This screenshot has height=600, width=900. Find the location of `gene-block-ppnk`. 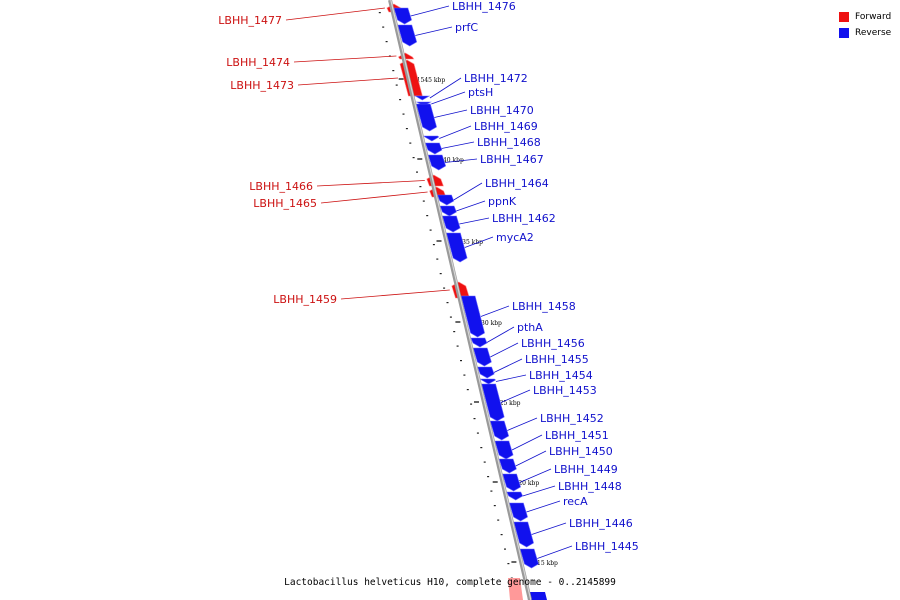

gene-block-ppnk is located at coordinates (448, 211).